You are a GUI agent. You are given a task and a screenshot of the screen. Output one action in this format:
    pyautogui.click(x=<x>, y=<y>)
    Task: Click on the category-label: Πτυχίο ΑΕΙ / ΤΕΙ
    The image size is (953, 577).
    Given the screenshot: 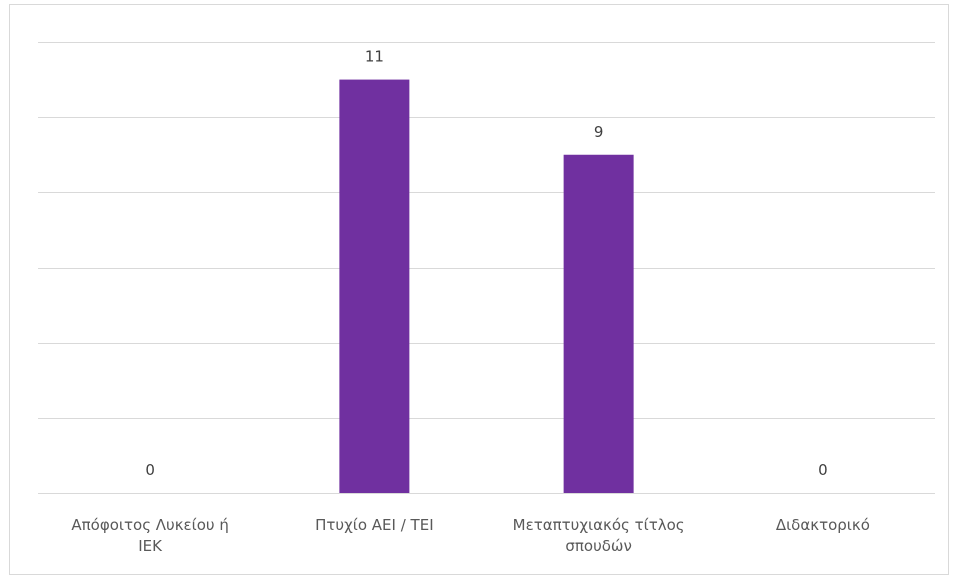 What is the action you would take?
    pyautogui.click(x=374, y=525)
    